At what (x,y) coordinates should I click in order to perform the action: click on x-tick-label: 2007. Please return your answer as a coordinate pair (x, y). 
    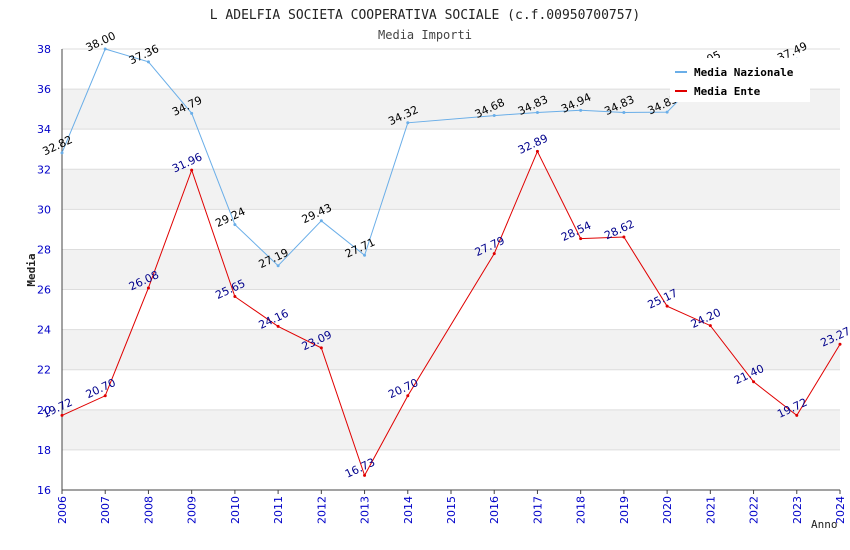
    Looking at the image, I should click on (105, 510).